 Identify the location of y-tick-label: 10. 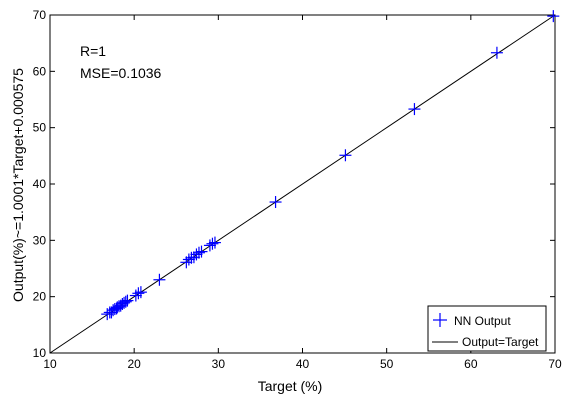
(40, 353).